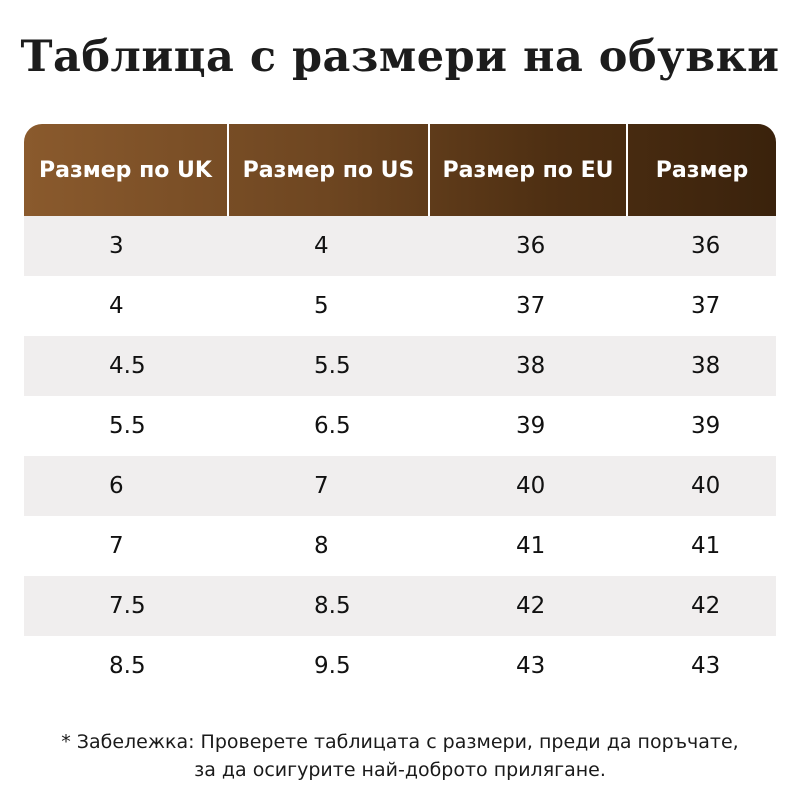 Image resolution: width=800 pixels, height=800 pixels. Describe the element at coordinates (400, 486) in the screenshot. I see `table-row: 6 7 40 40` at that location.